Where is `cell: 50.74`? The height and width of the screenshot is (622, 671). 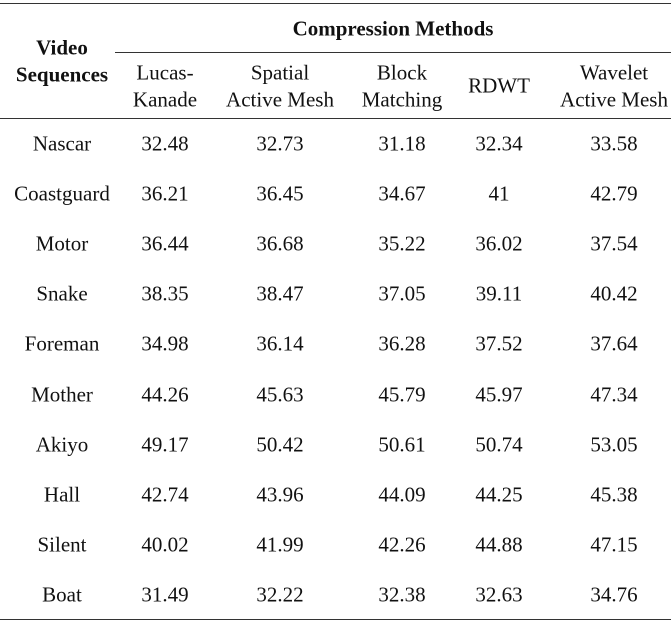
cell: 50.74 is located at coordinates (499, 444).